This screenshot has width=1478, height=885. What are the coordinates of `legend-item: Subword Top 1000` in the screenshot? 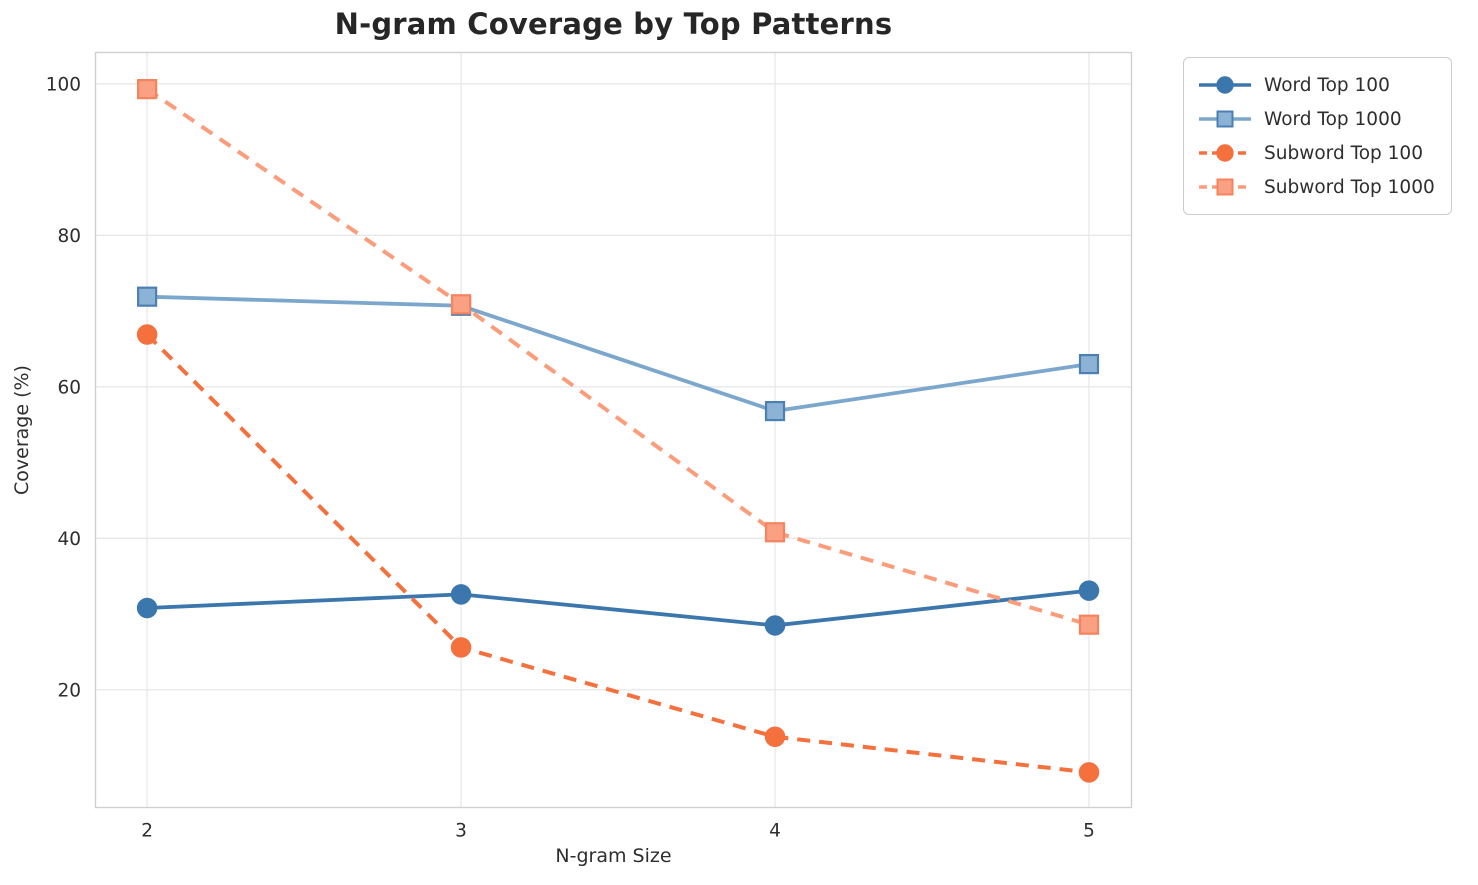 It's located at (1315, 187).